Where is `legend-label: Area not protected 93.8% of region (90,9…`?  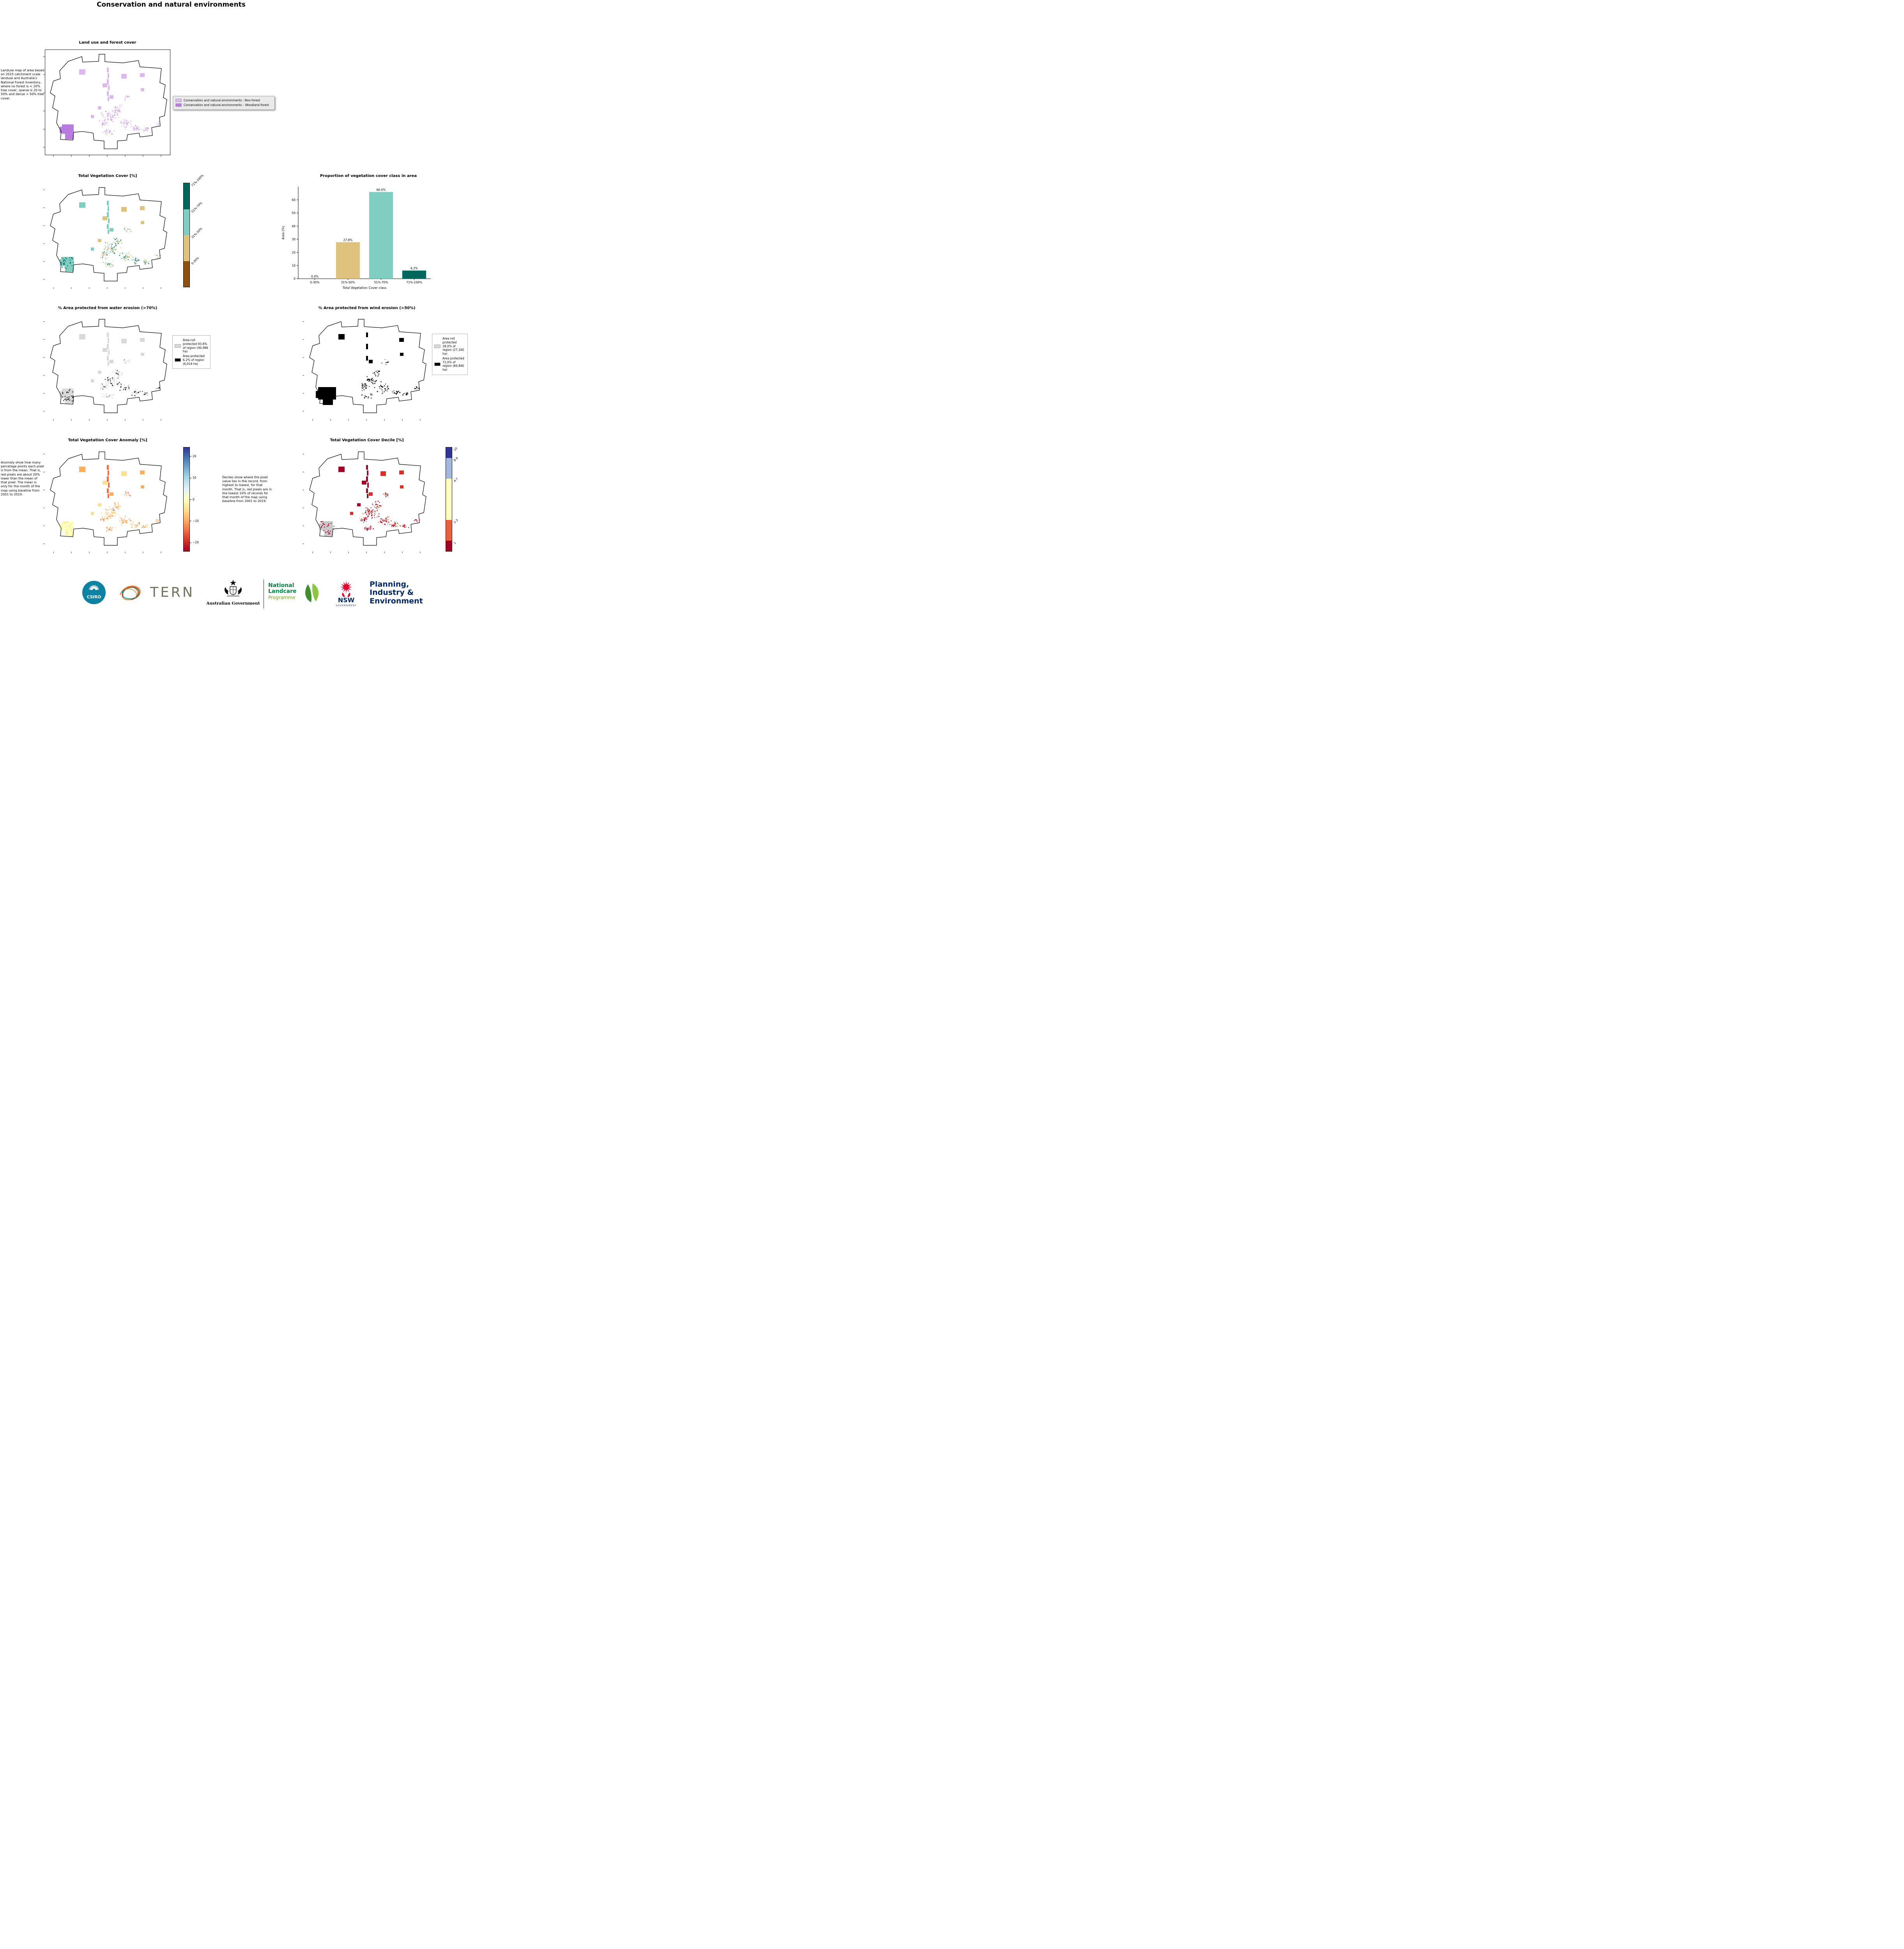
legend-label: Area not protected 93.8% of region (90,9… is located at coordinates (196, 346).